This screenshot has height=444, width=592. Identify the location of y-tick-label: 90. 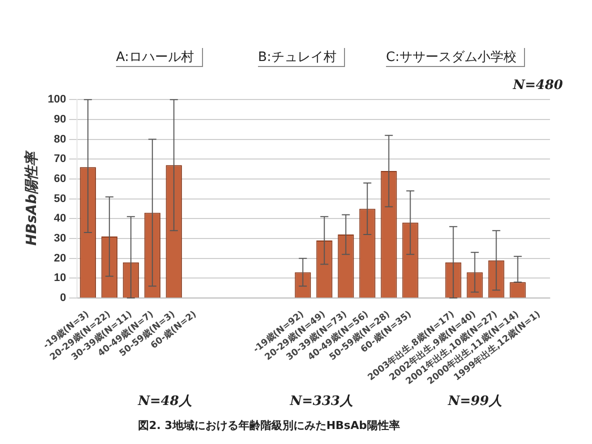
(60, 119).